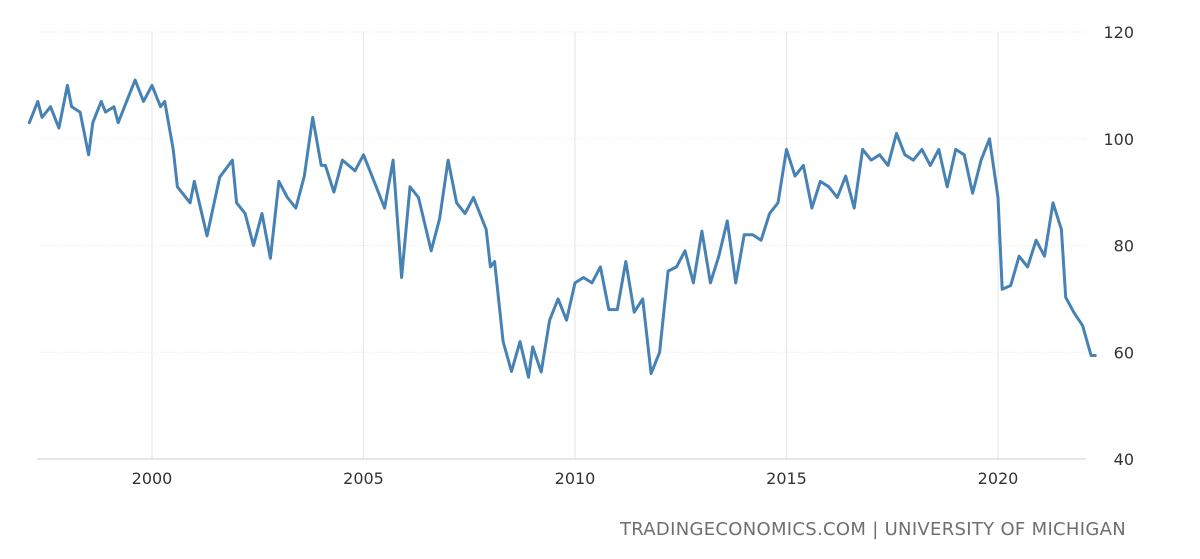 Image resolution: width=1200 pixels, height=559 pixels. I want to click on y-axis-tick-labels: 120 100 80 60 40, so click(1118, 246).